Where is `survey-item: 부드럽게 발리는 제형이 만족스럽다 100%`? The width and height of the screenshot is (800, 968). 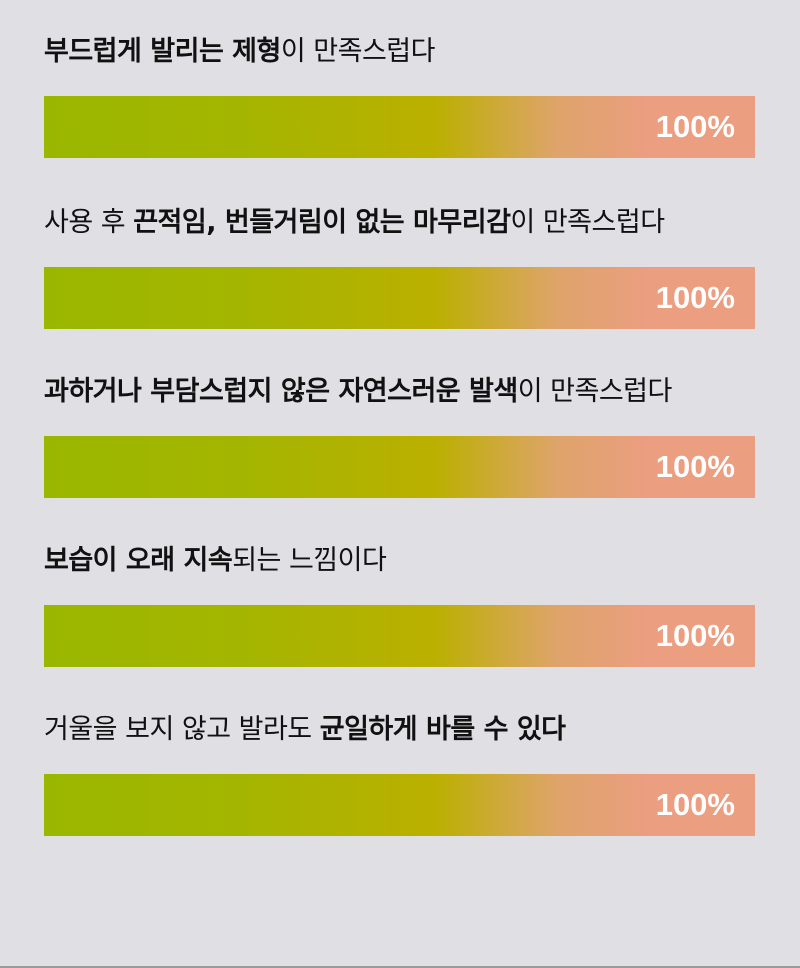 survey-item: 부드럽게 발리는 제형이 만족스럽다 100% is located at coordinates (399, 95).